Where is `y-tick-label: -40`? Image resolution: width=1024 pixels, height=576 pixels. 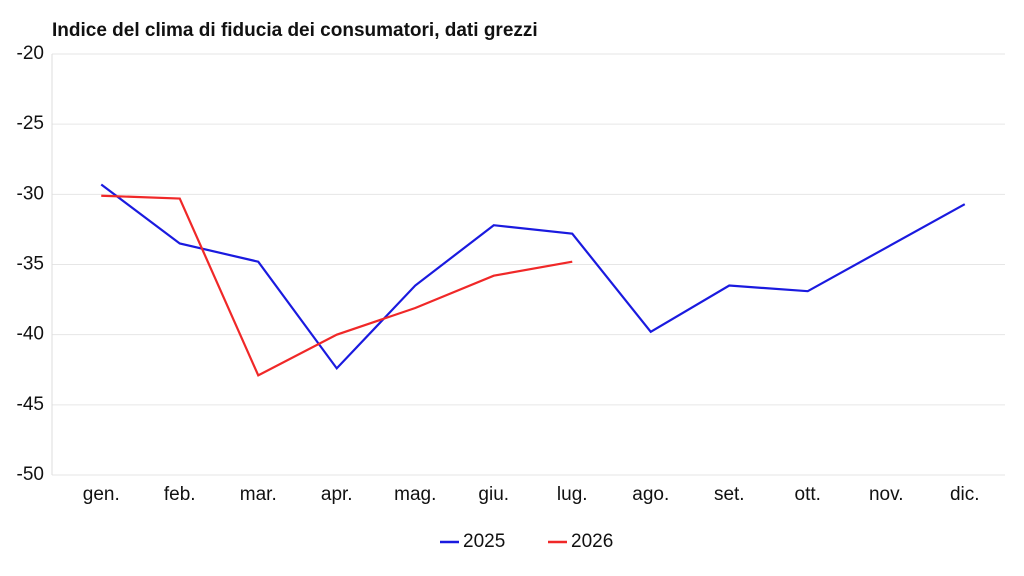 y-tick-label: -40 is located at coordinates (30, 334).